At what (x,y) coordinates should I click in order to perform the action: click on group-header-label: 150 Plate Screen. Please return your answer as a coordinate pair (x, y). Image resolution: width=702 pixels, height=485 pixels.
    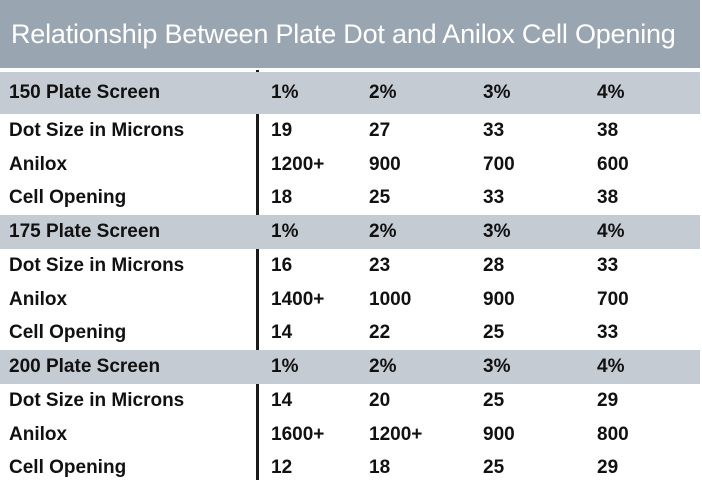
    Looking at the image, I should click on (129, 93).